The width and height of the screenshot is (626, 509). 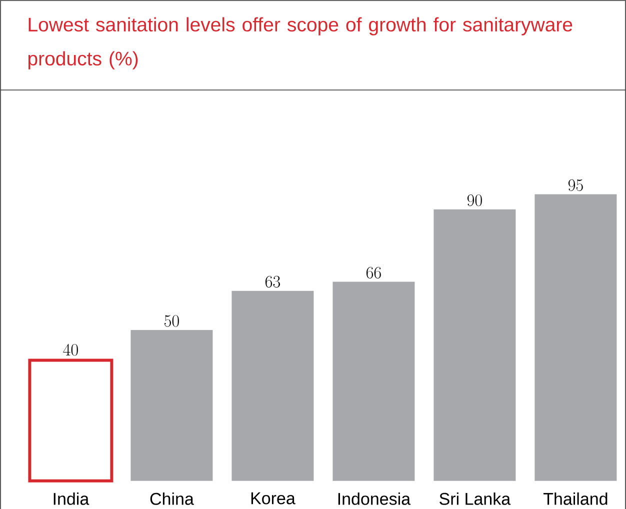 I want to click on data-label: 63, so click(x=272, y=282).